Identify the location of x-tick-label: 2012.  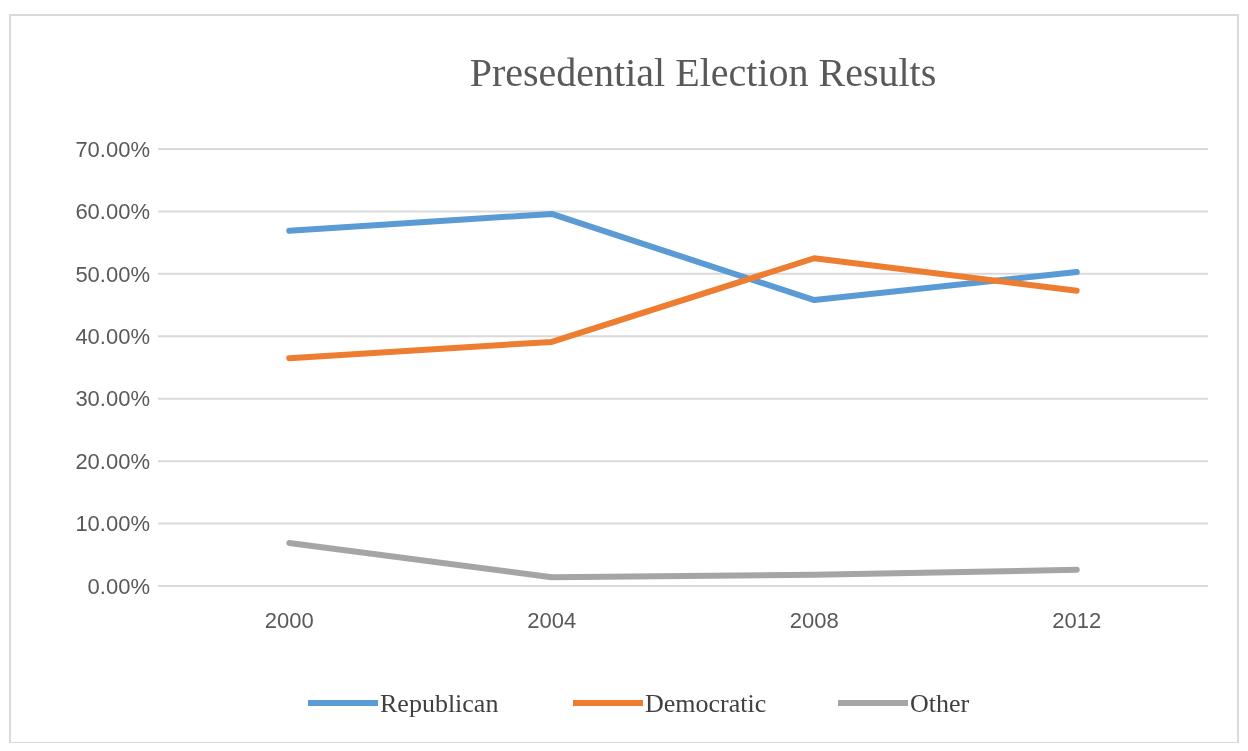
(1077, 620).